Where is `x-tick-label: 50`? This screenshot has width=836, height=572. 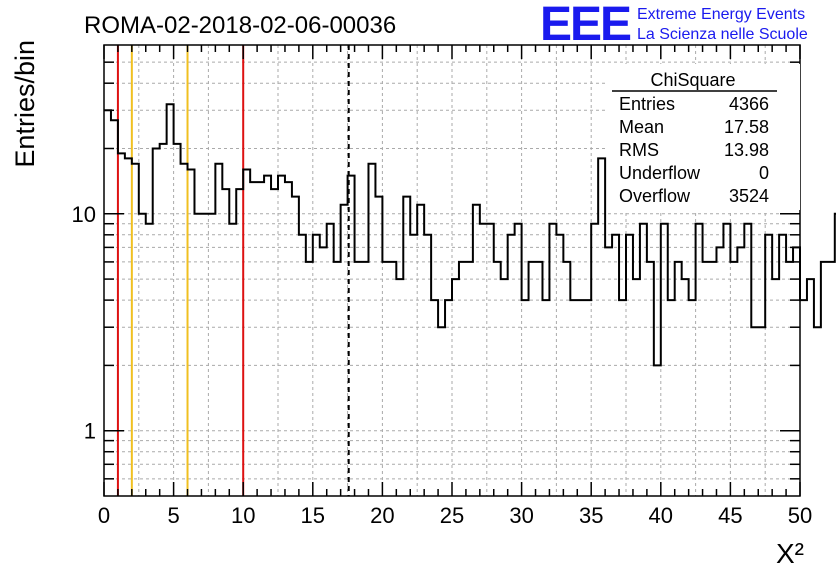 x-tick-label: 50 is located at coordinates (800, 515).